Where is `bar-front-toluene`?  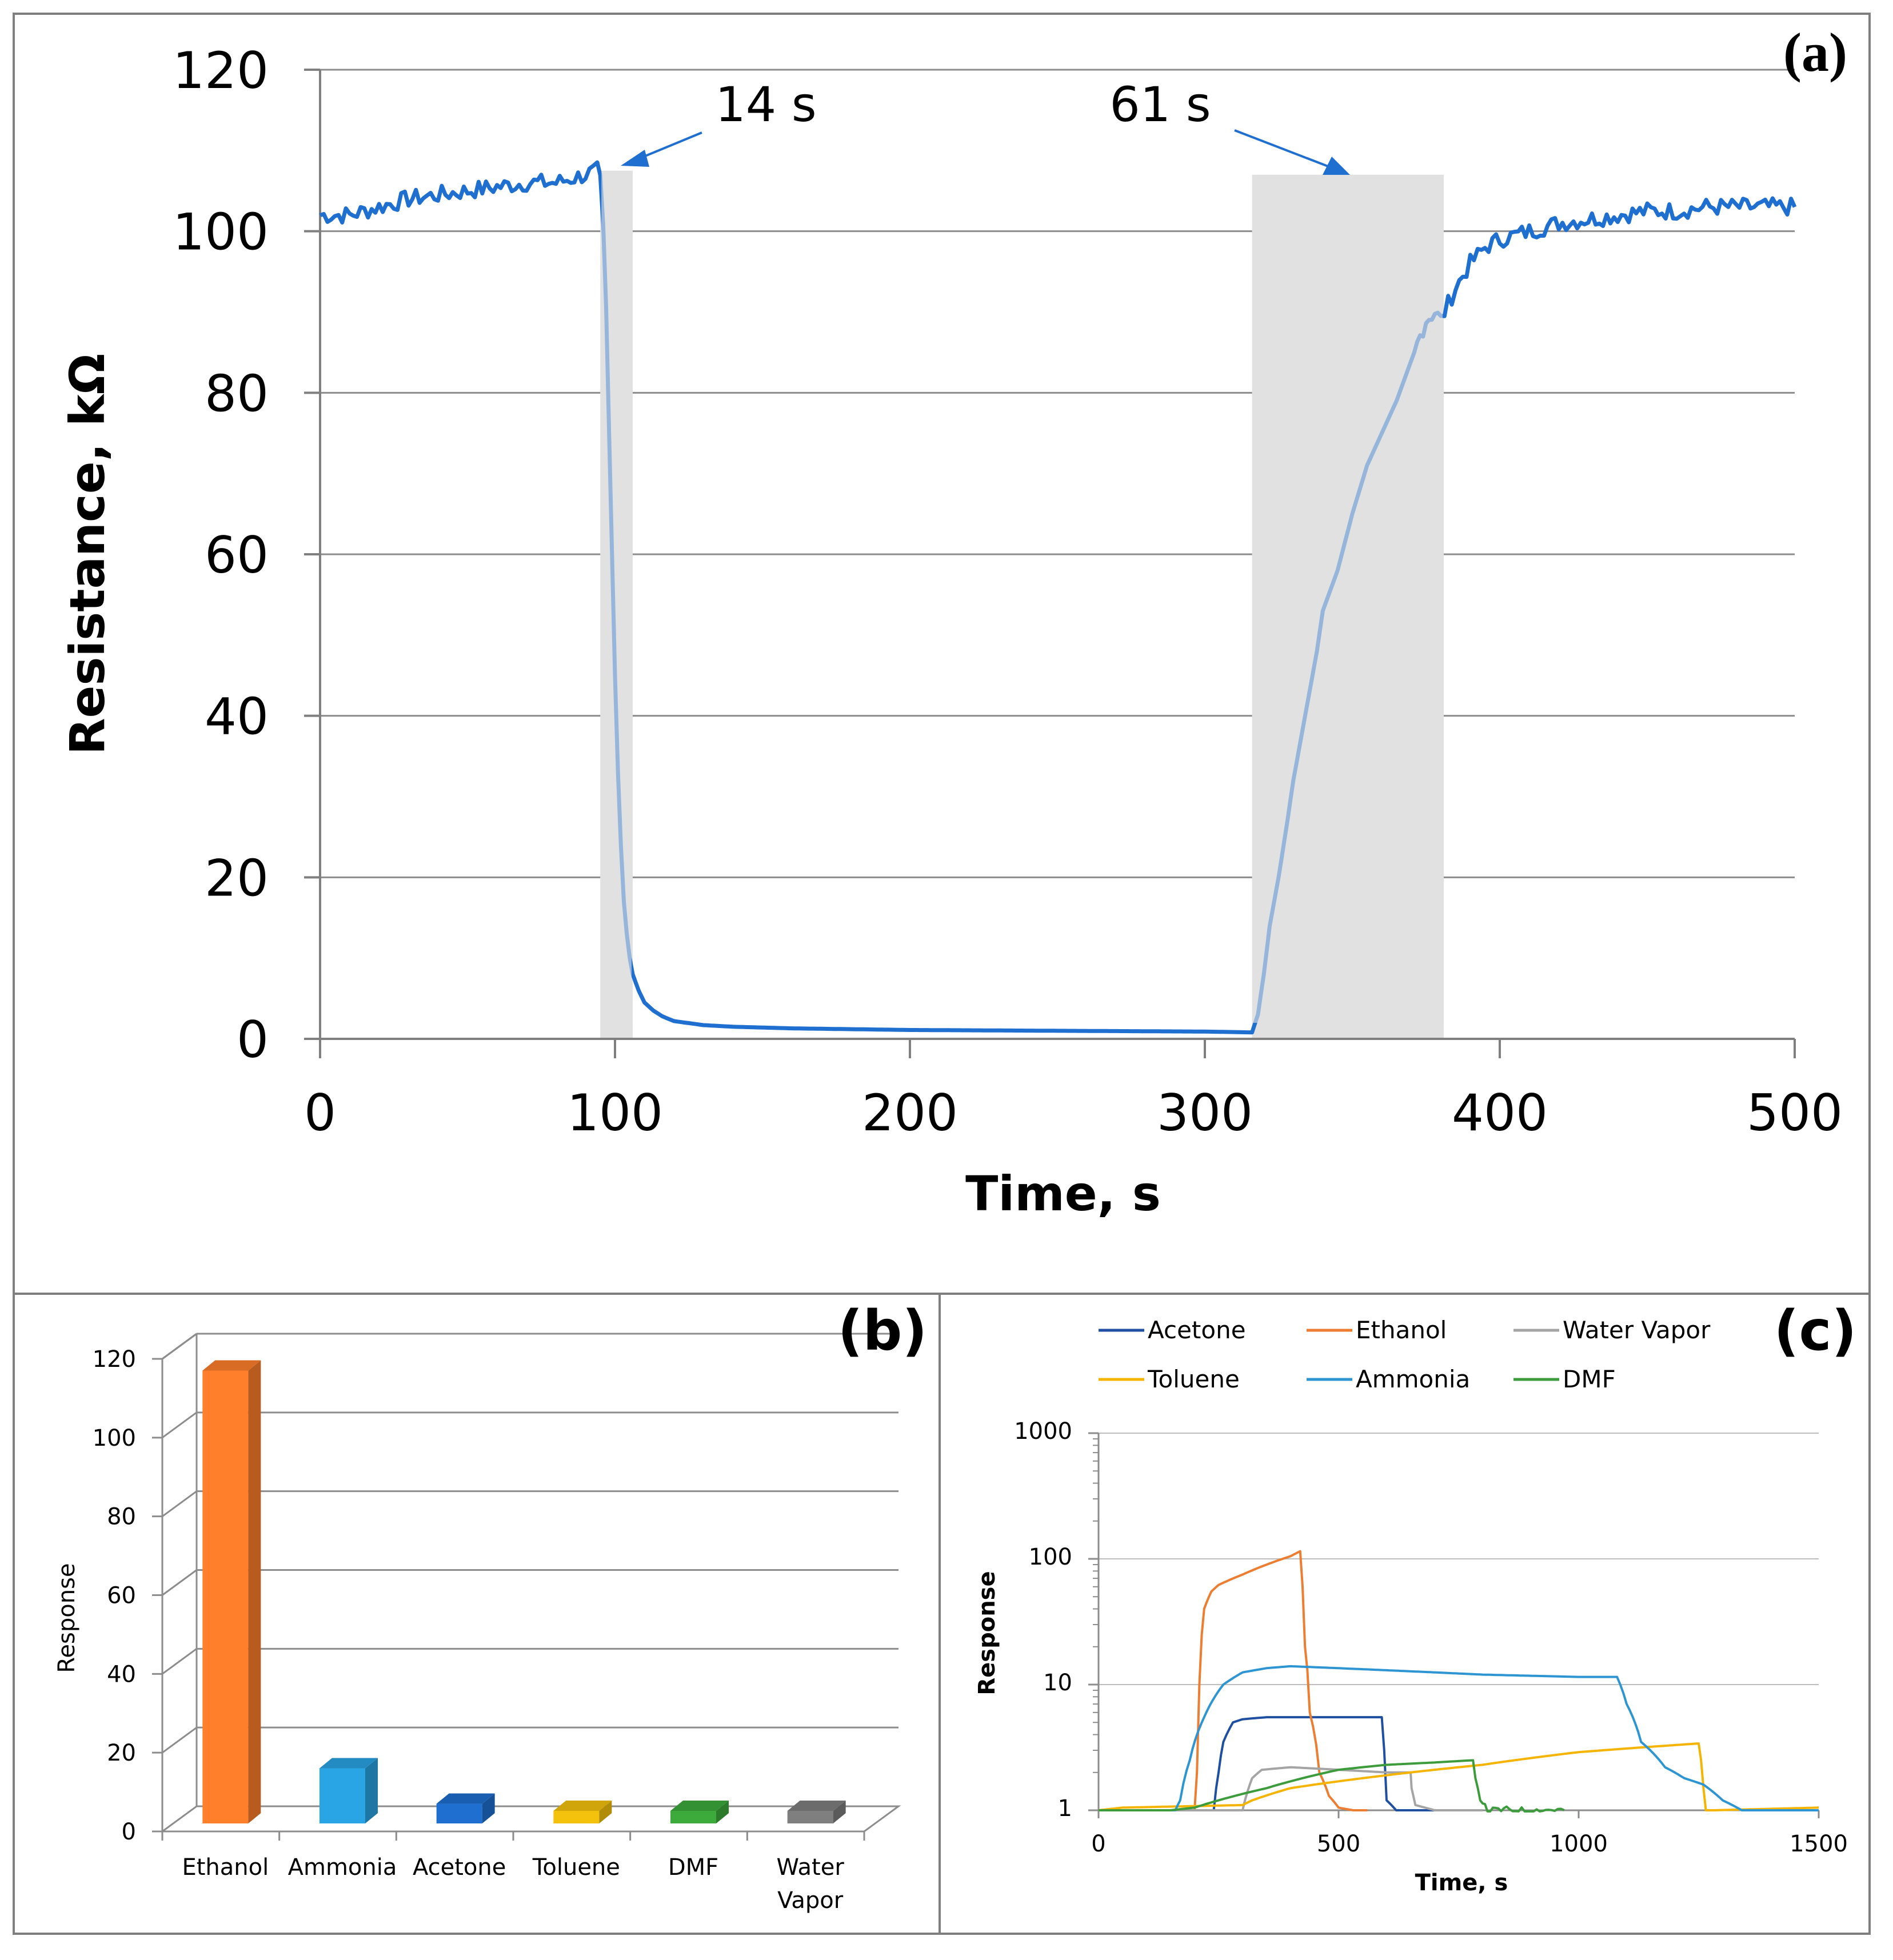
bar-front-toluene is located at coordinates (576, 1817).